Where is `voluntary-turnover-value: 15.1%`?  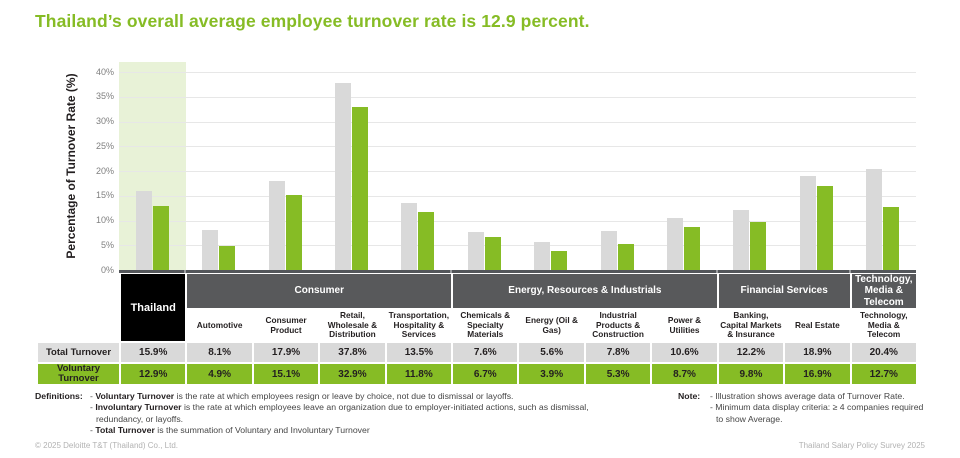
voluntary-turnover-value: 15.1% is located at coordinates (286, 374).